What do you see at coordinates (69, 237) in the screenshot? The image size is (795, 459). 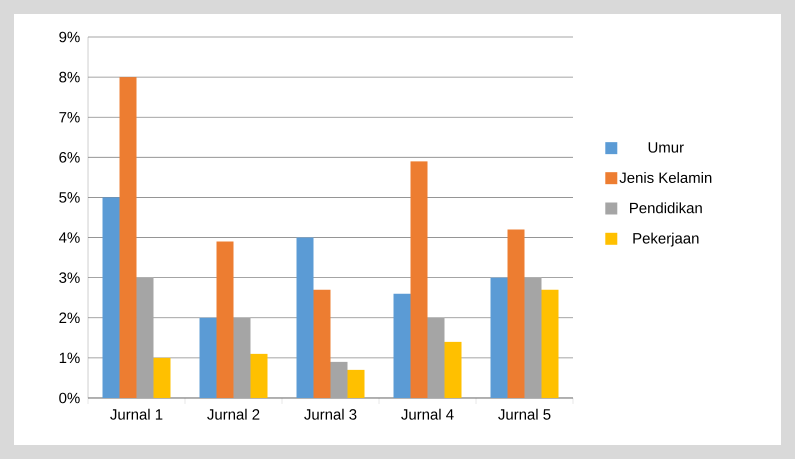 I see `y-tick-label: 4%` at bounding box center [69, 237].